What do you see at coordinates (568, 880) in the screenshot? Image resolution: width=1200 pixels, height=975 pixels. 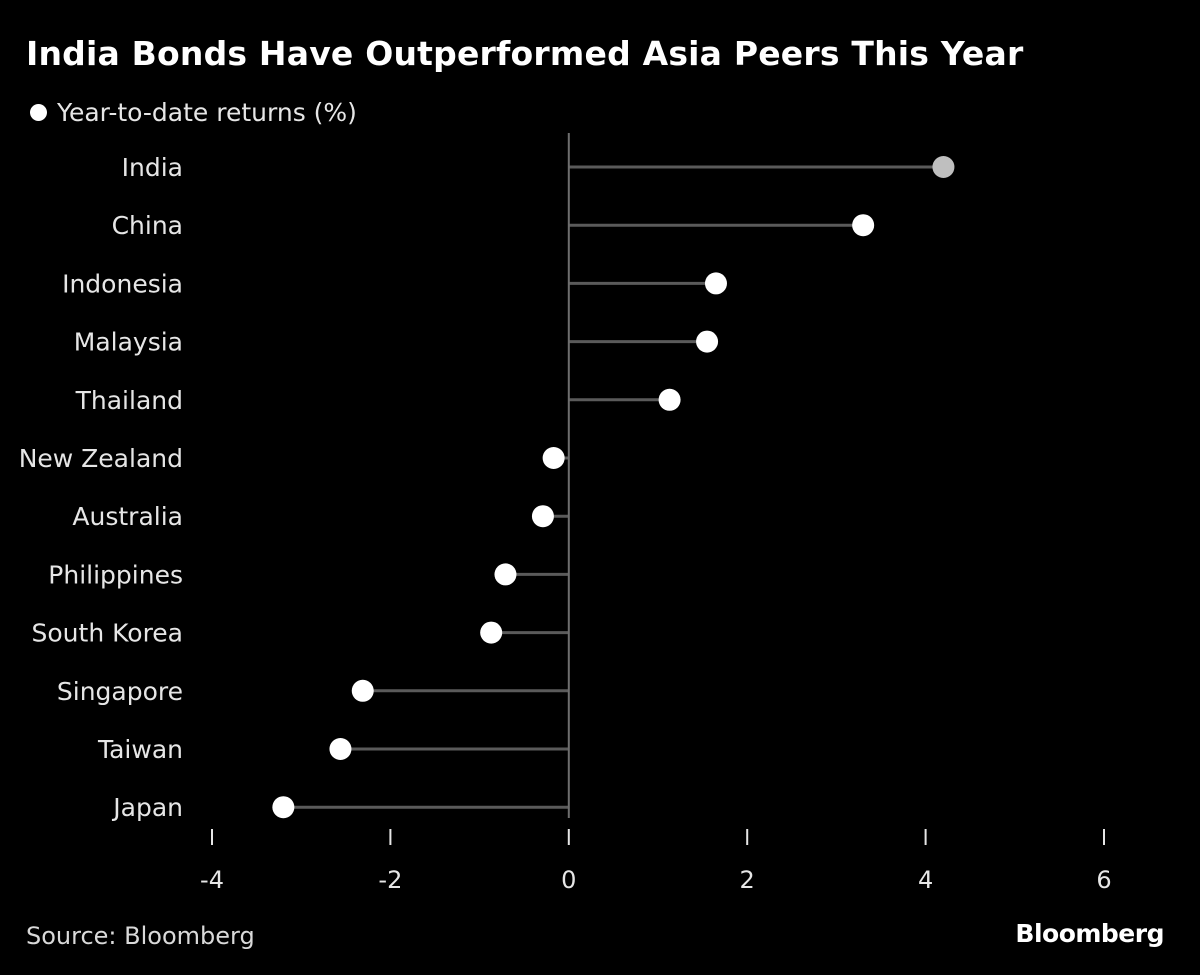 I see `x-tick-label: 0` at bounding box center [568, 880].